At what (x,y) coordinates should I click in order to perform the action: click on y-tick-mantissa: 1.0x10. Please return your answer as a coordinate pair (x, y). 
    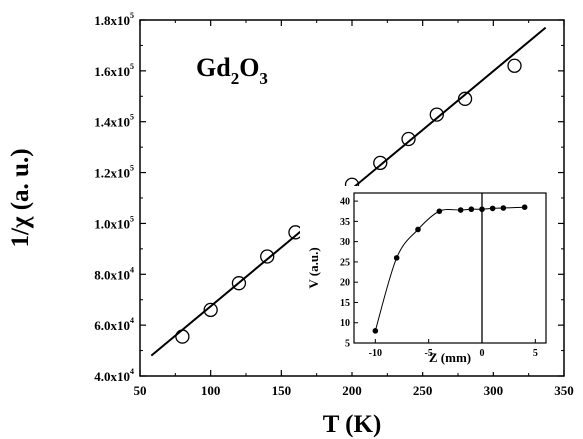
    Looking at the image, I should click on (112, 223).